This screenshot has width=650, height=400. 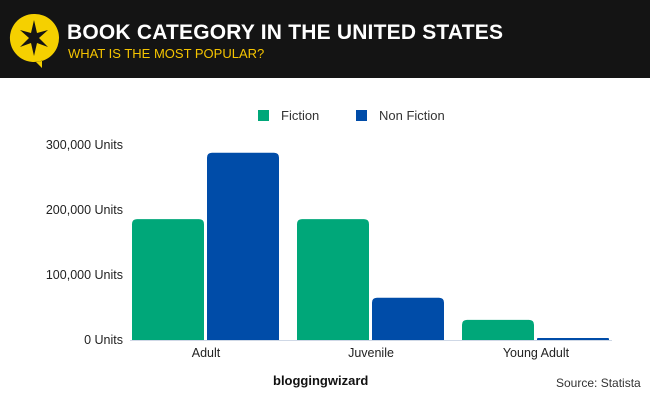 I want to click on brand-logo: bloggingwizard, so click(x=321, y=380).